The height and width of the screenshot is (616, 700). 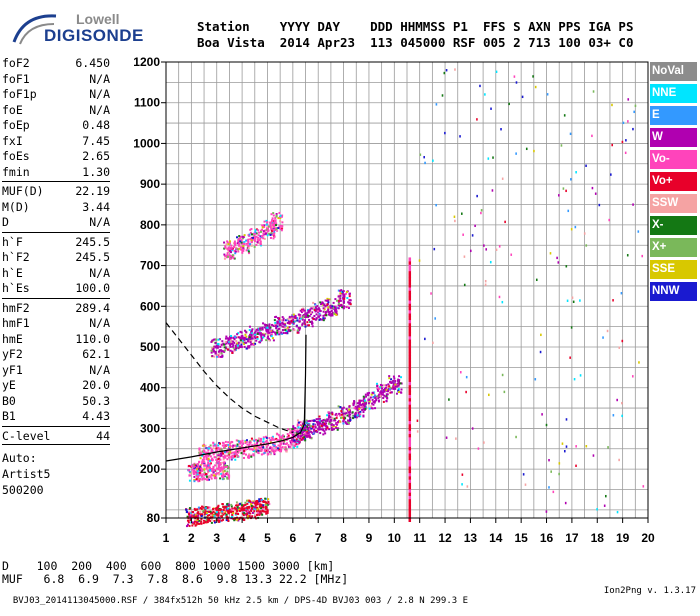 I want to click on chart-curves, so click(x=236, y=392).